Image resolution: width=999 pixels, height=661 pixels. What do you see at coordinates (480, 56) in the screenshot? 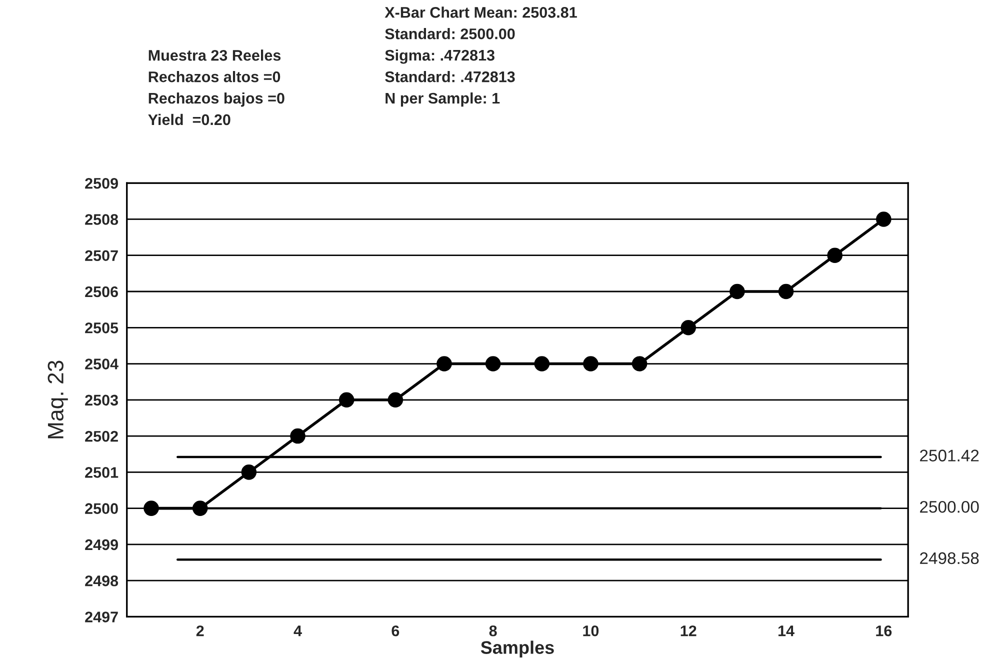
I see `text: X-Bar Chart Mean: 2503.81 Standard: 2500.00 Sigma: .472813 Standard: .472813 N per Sample: 1` at bounding box center [480, 56].